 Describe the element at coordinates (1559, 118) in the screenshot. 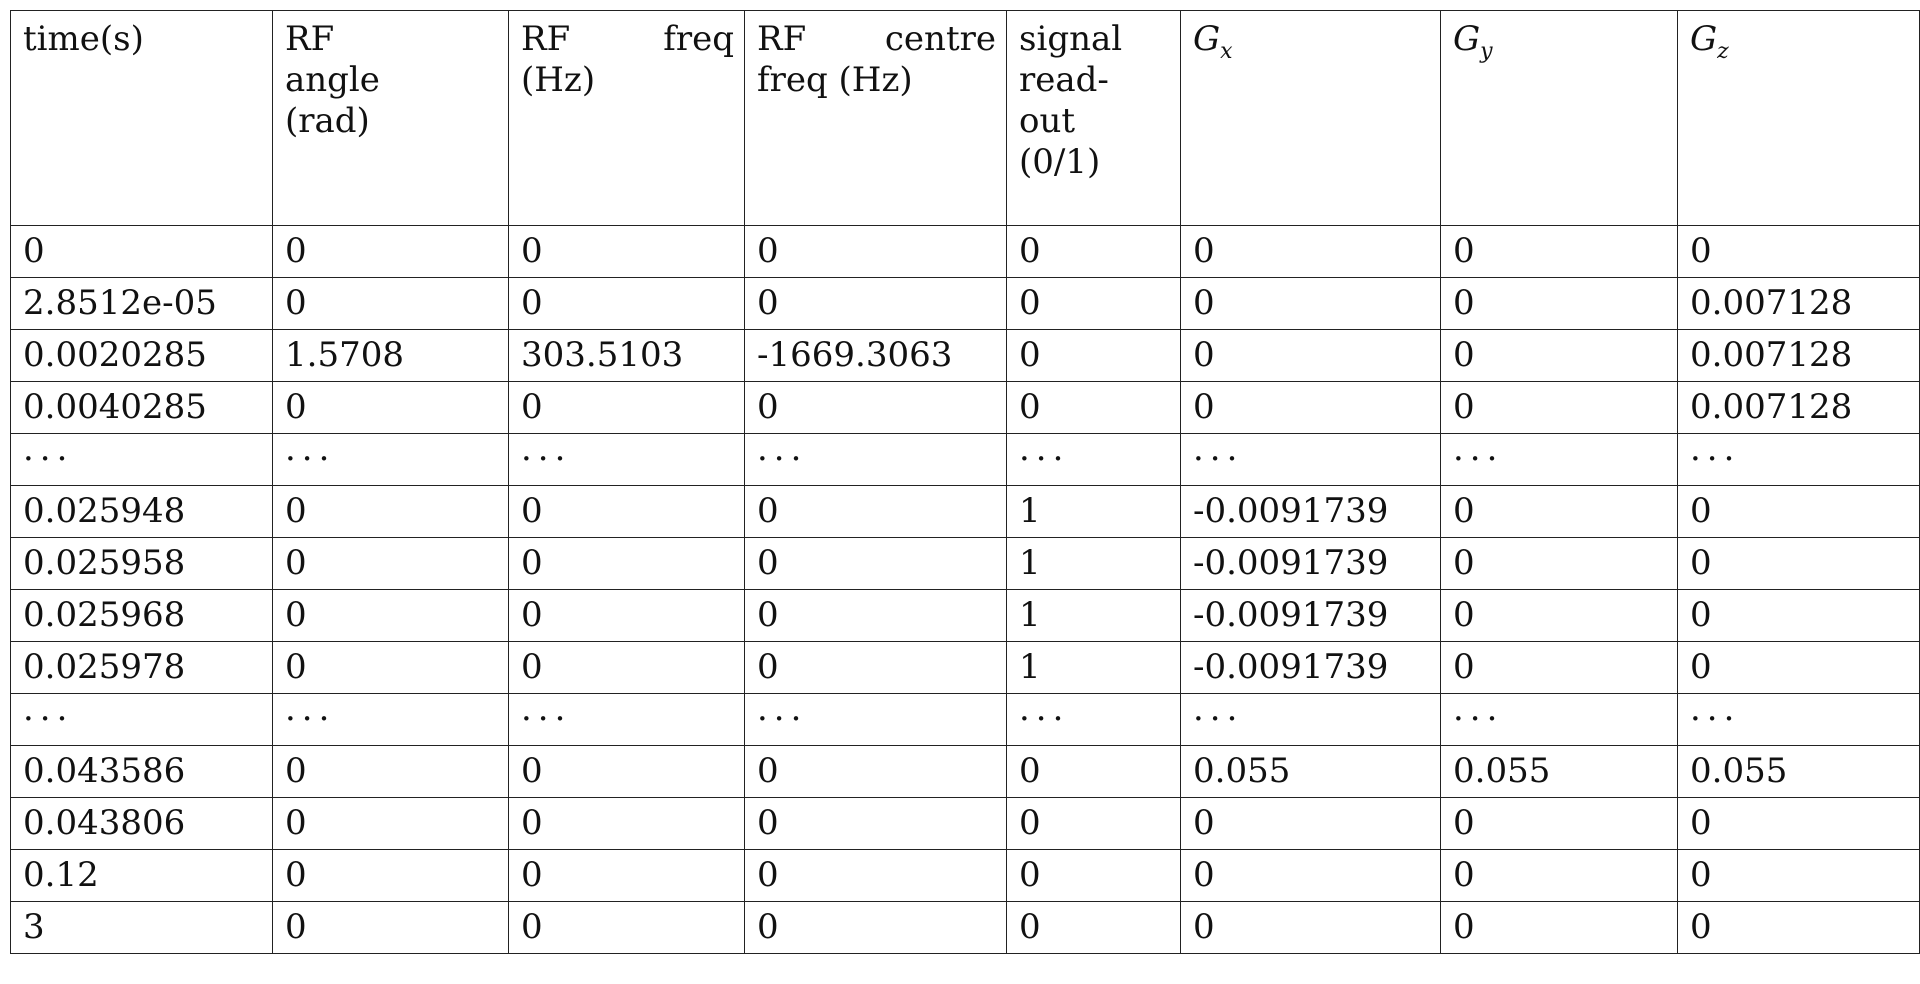

I see `column-header: Gy` at that location.